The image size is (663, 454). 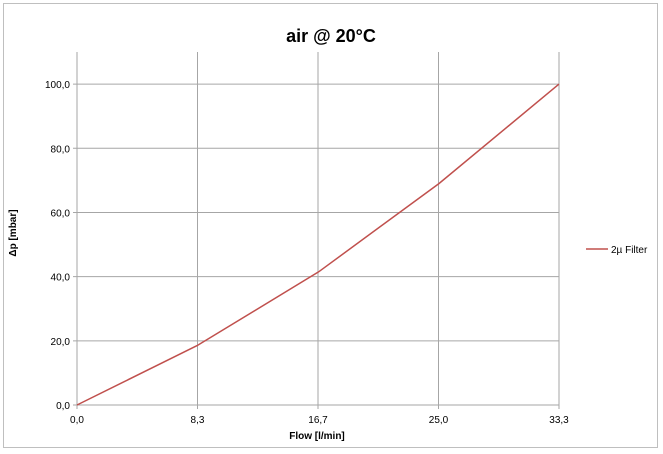 What do you see at coordinates (559, 420) in the screenshot?
I see `x-tick-label: 33,3` at bounding box center [559, 420].